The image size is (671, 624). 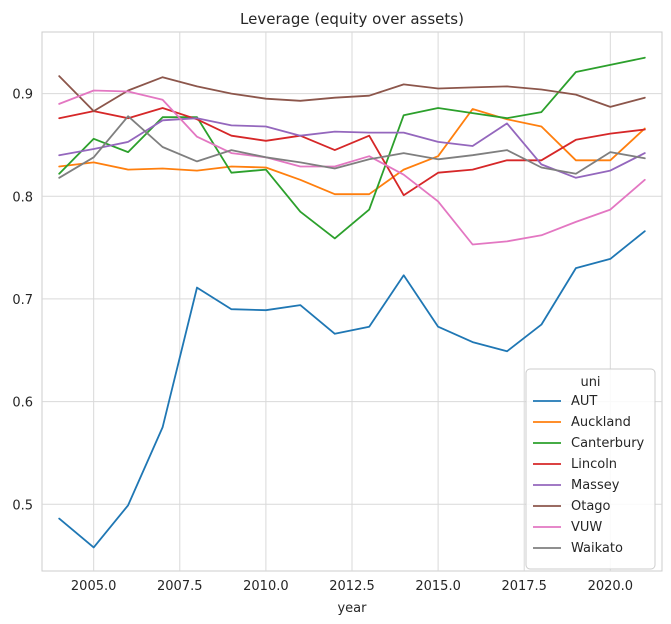 I want to click on x-axis-label: year, so click(x=352, y=608).